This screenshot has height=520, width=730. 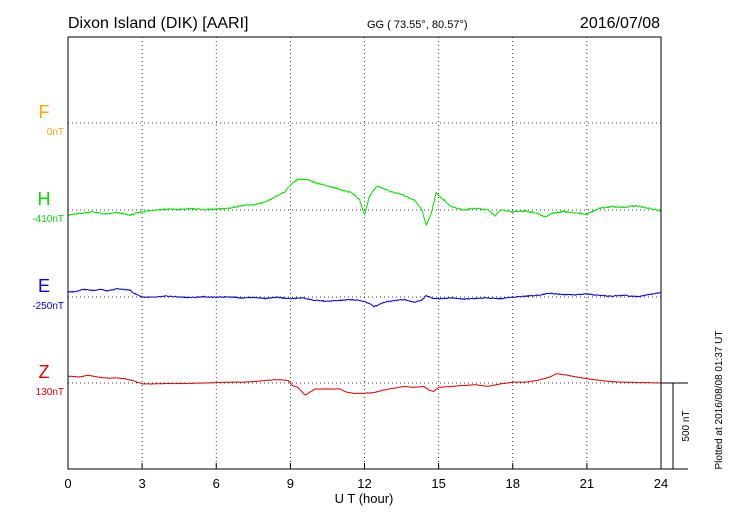 I want to click on x-tick-label: 0, so click(x=67, y=483).